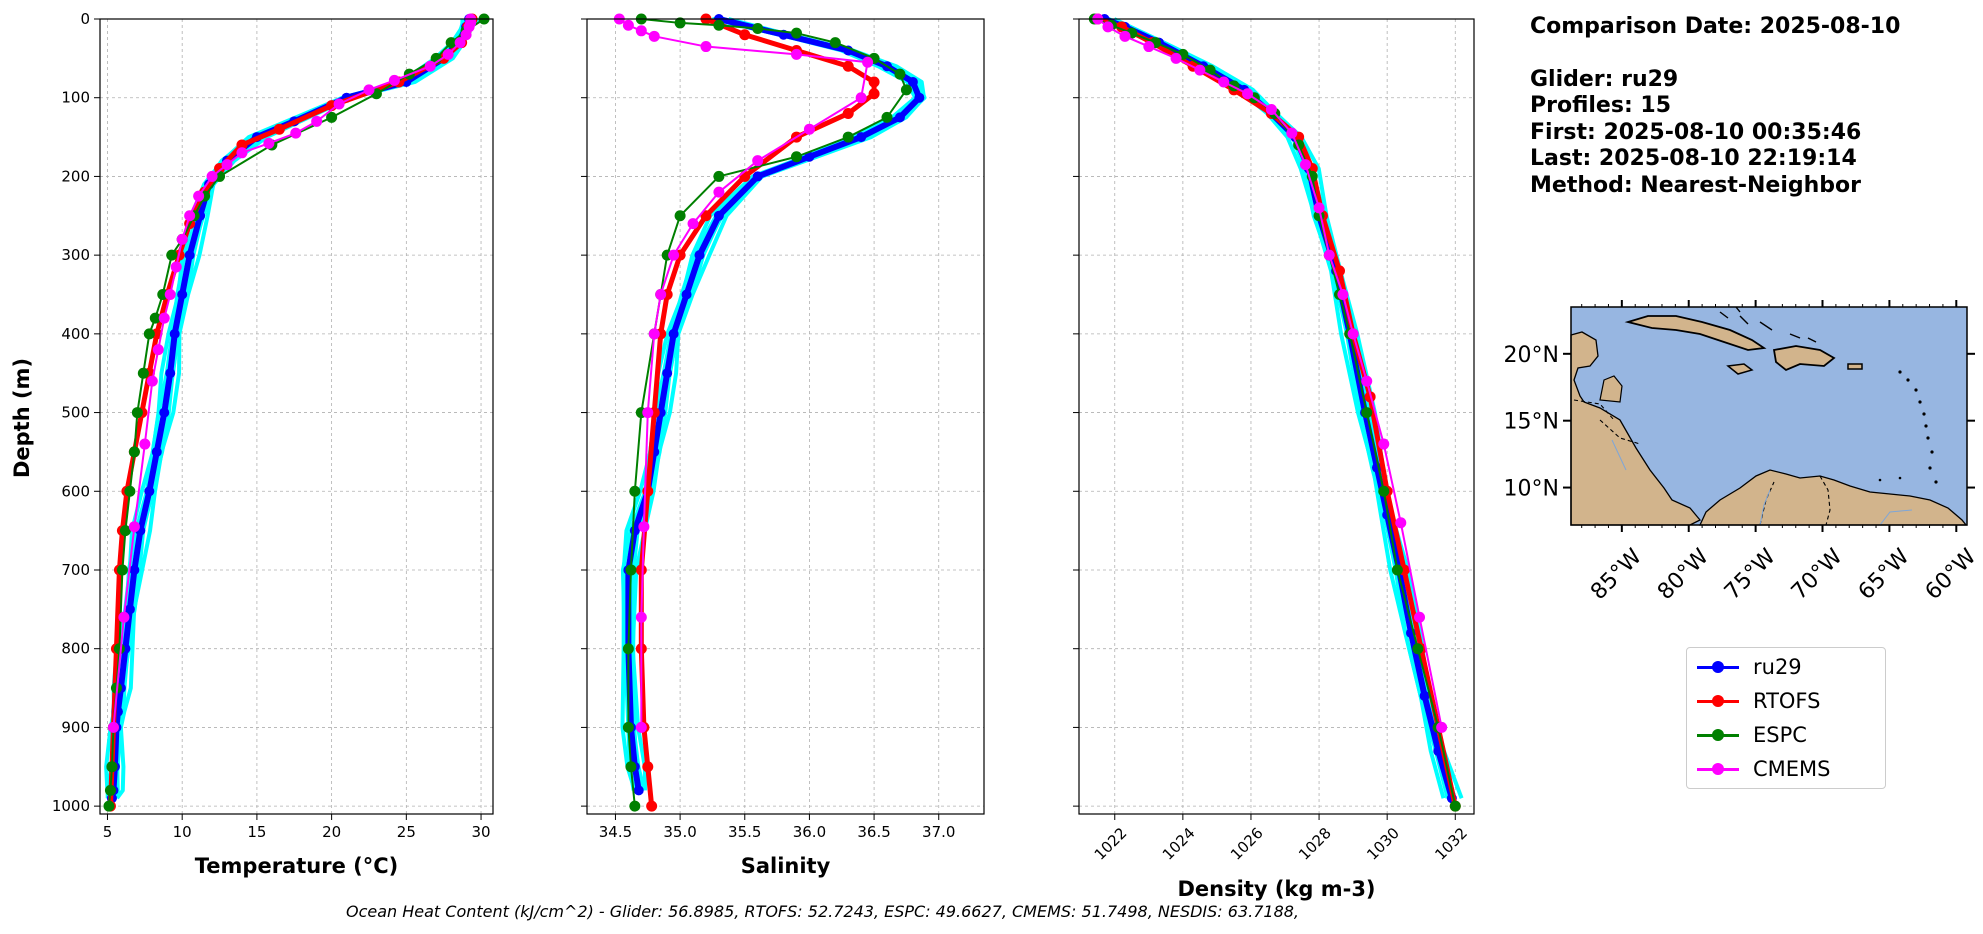  What do you see at coordinates (1768, 324) in the screenshot?
I see `map-bahamas` at bounding box center [1768, 324].